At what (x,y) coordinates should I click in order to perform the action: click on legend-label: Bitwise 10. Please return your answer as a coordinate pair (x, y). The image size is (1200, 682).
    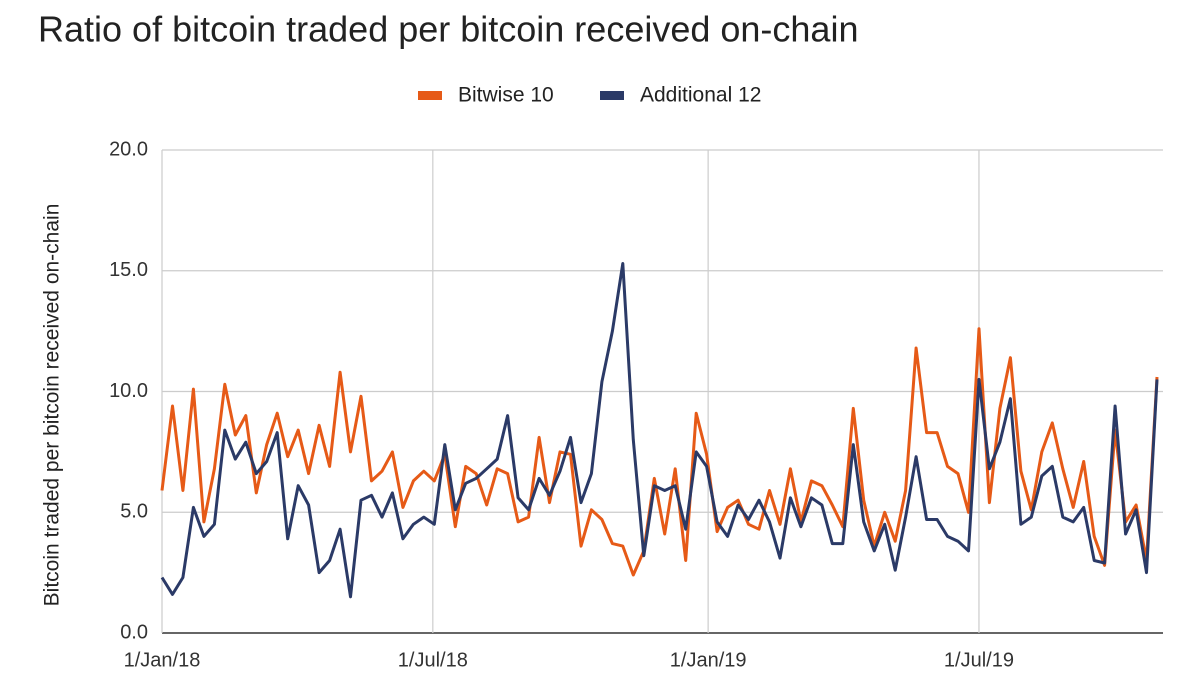
    Looking at the image, I should click on (506, 95).